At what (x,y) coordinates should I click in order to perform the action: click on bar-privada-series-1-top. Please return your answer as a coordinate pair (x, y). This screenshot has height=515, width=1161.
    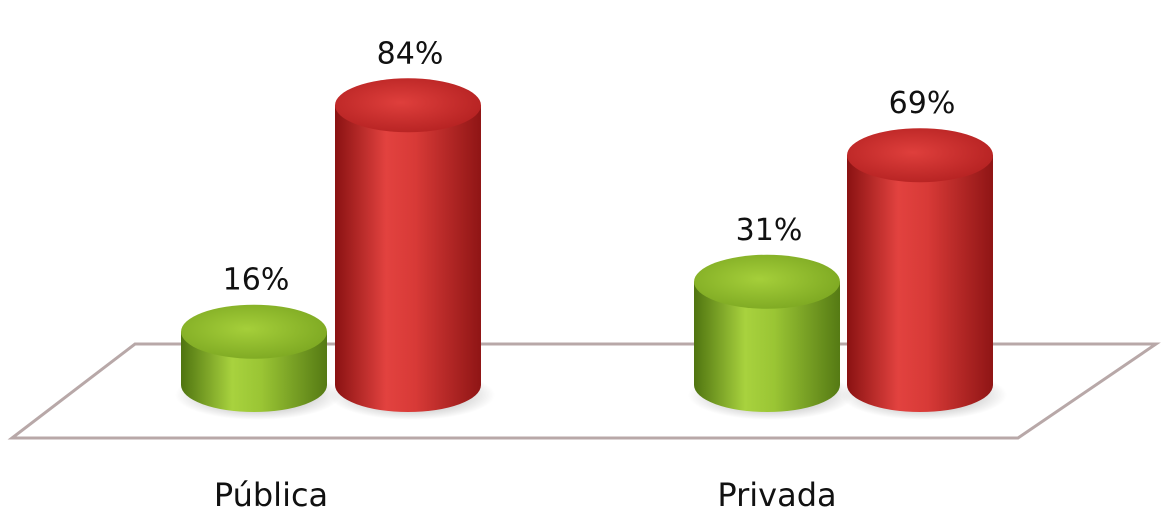
    Looking at the image, I should click on (767, 281).